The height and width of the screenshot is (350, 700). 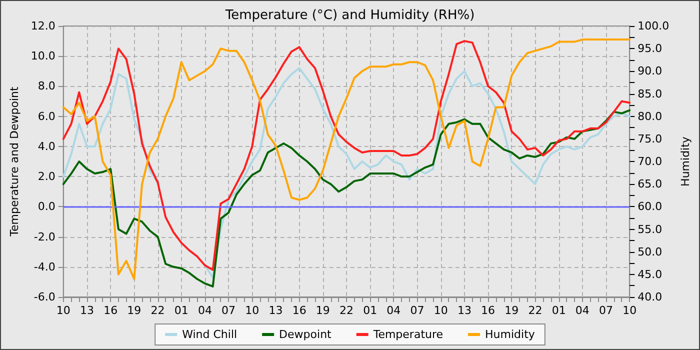 I want to click on y-axis-title: Temperature and Dewpoint, so click(x=14, y=162).